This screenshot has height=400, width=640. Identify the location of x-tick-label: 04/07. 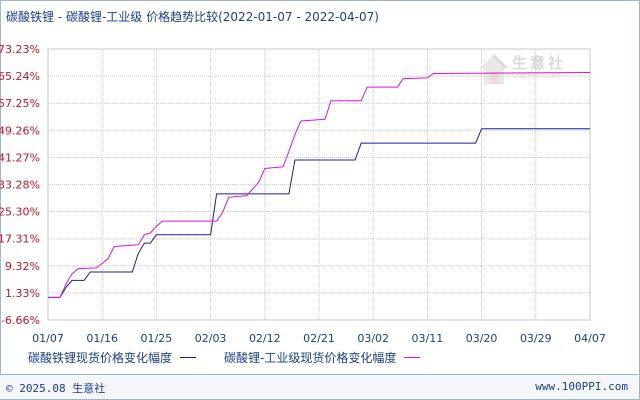
(590, 338).